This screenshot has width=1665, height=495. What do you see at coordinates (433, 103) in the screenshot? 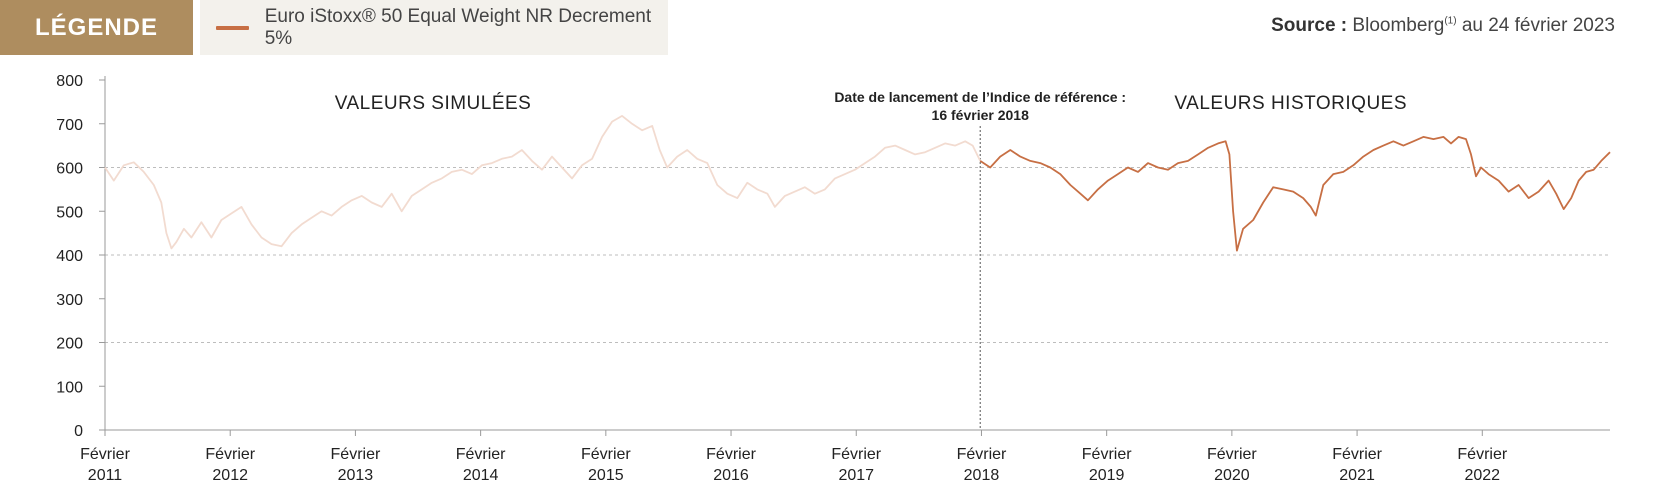
I see `simulated-values-label: VALEURS SIMULÉES` at bounding box center [433, 103].